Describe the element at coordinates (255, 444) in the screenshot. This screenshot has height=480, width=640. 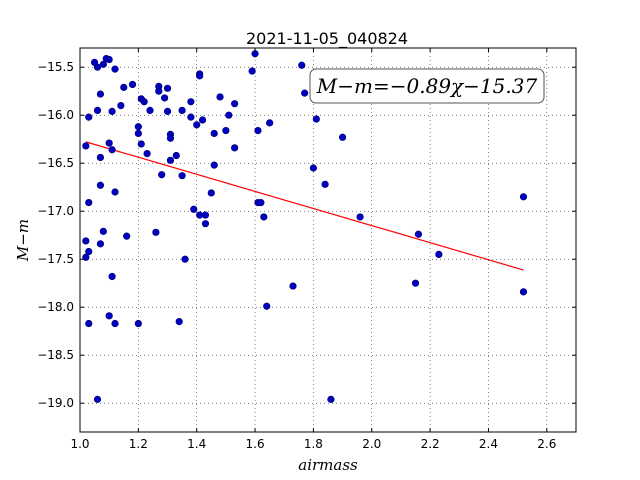
I see `x-tick-label: 1.6` at that location.